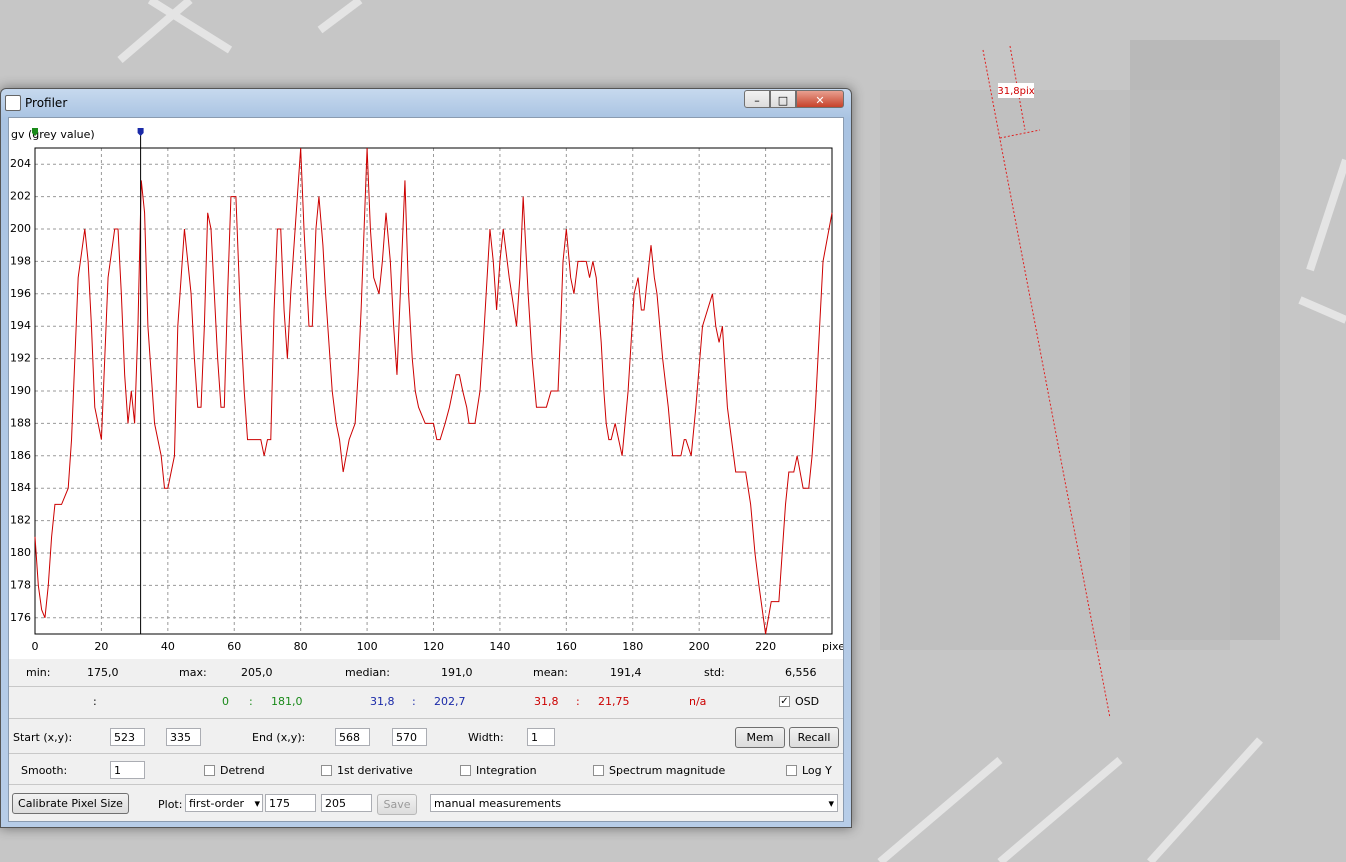 The height and width of the screenshot is (862, 1346). What do you see at coordinates (20, 196) in the screenshot?
I see `y-tick-label: 202` at bounding box center [20, 196].